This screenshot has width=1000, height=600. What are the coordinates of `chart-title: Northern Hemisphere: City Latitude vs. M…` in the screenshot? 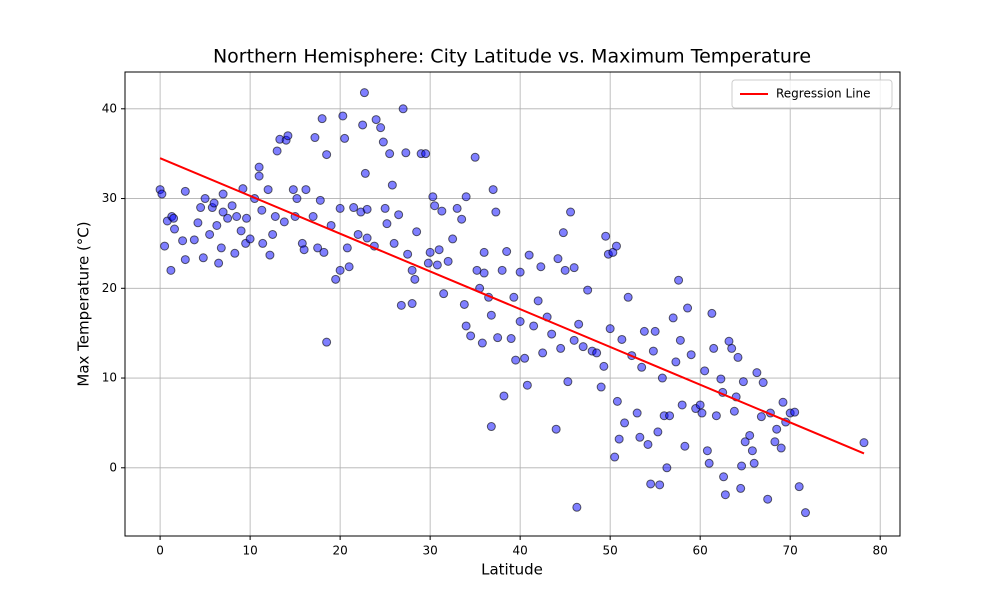 It's located at (512, 57).